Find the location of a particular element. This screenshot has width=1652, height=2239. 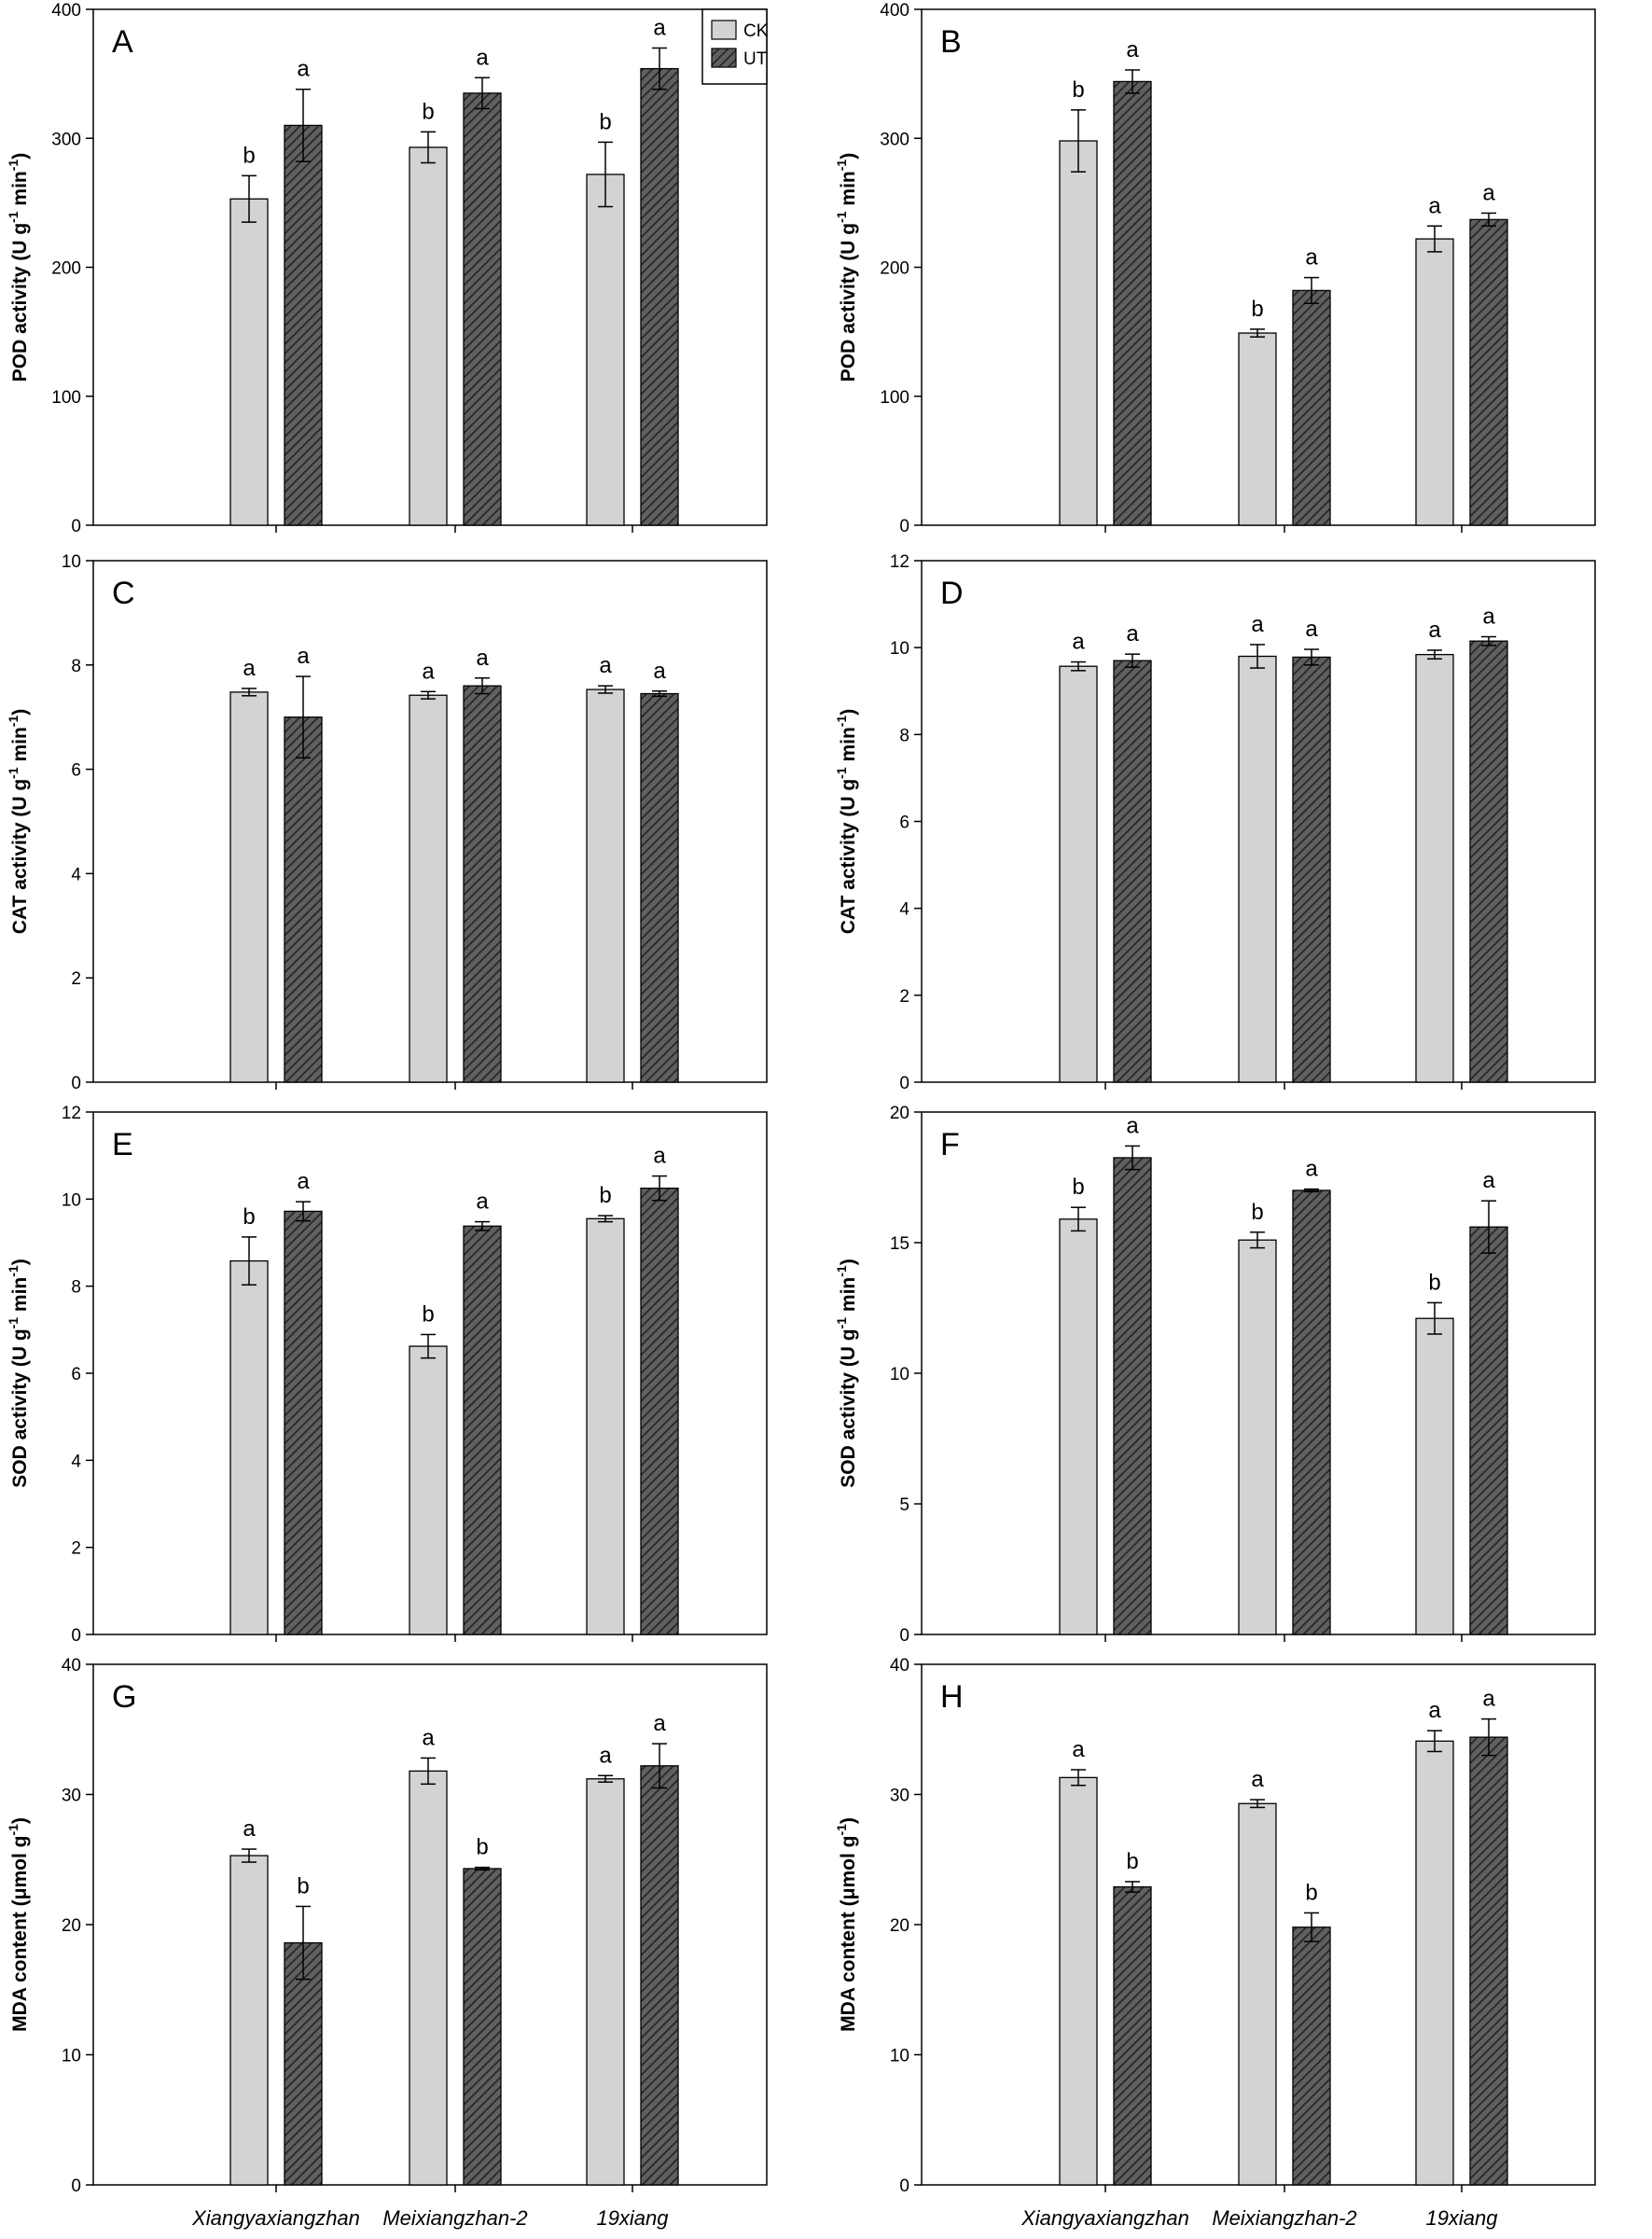

y-axis-title: SOD activity (U g-1 min-1) is located at coordinates (19, 1373).